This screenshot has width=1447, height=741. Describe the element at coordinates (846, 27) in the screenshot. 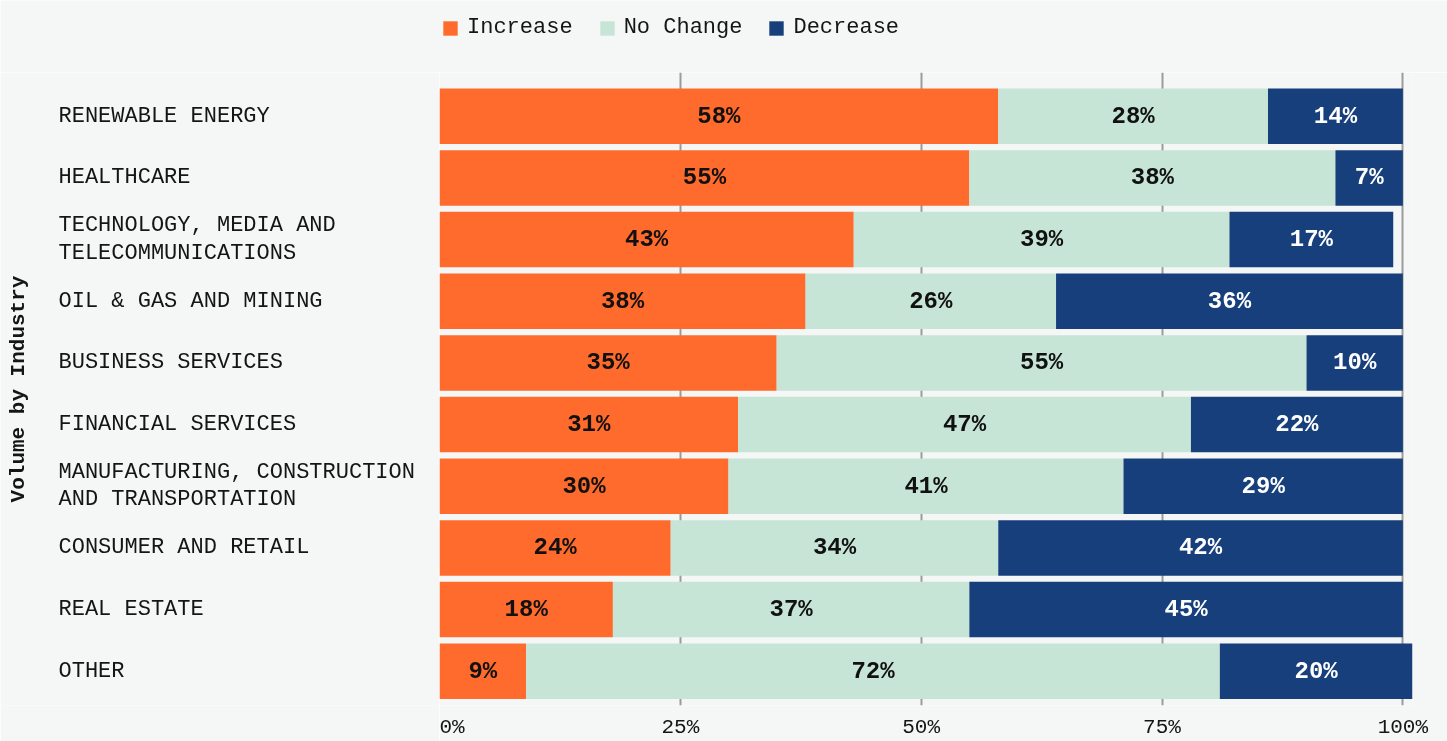

I see `legend-label: Decrease` at that location.